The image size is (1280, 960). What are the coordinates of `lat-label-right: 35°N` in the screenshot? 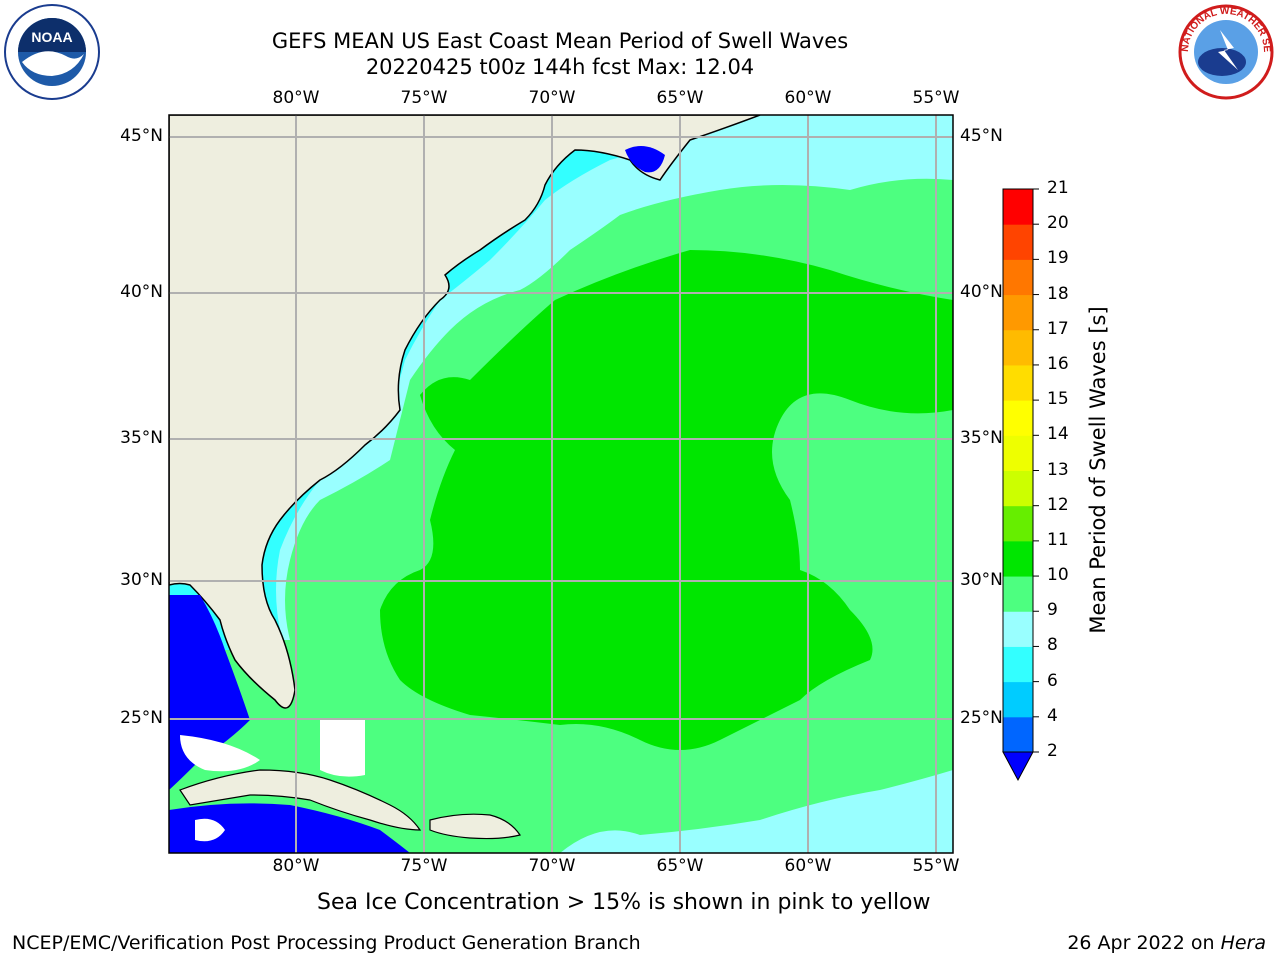 It's located at (981, 438).